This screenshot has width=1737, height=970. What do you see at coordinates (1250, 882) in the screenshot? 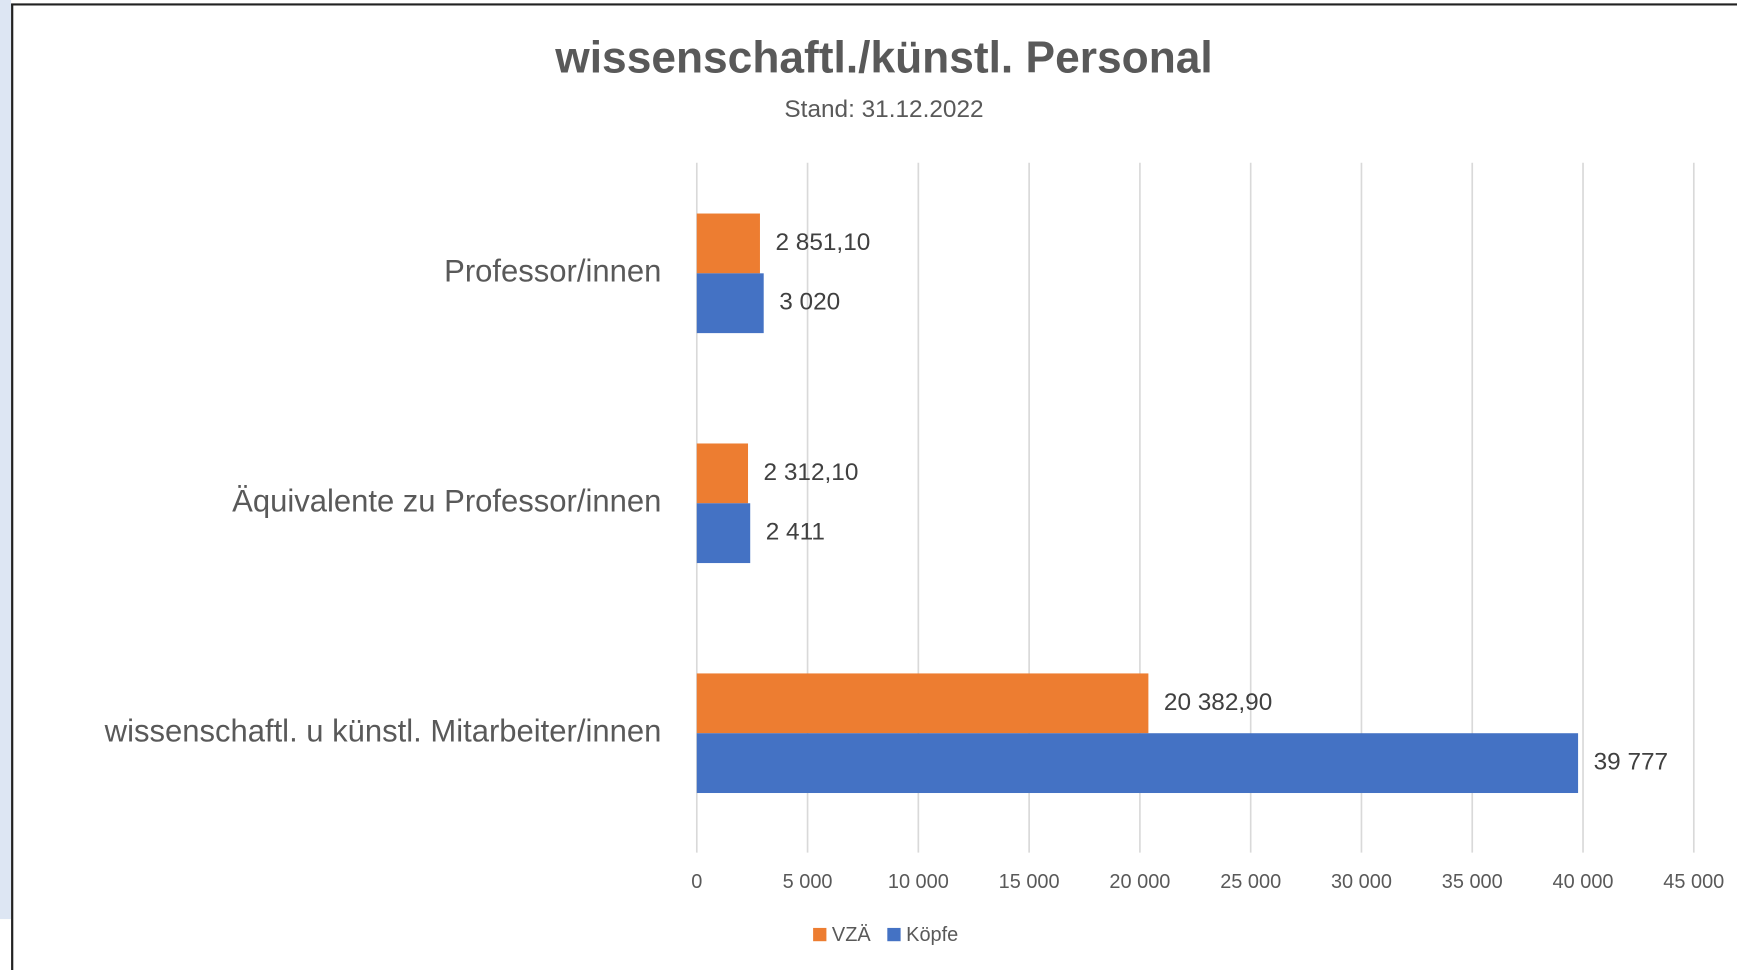
I see `x-tick-label: 25 000` at bounding box center [1250, 882].